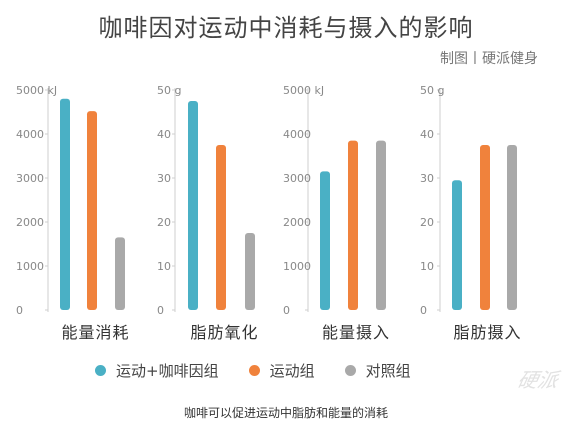 This screenshot has width=572, height=427. Describe the element at coordinates (292, 371) in the screenshot. I see `legend-label-exercise: 运动组` at that location.